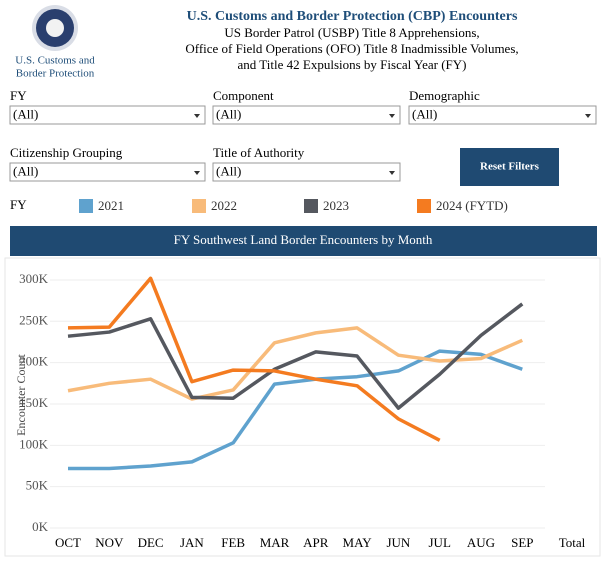  What do you see at coordinates (572, 542) in the screenshot?
I see `x-tick-label: Total` at bounding box center [572, 542].